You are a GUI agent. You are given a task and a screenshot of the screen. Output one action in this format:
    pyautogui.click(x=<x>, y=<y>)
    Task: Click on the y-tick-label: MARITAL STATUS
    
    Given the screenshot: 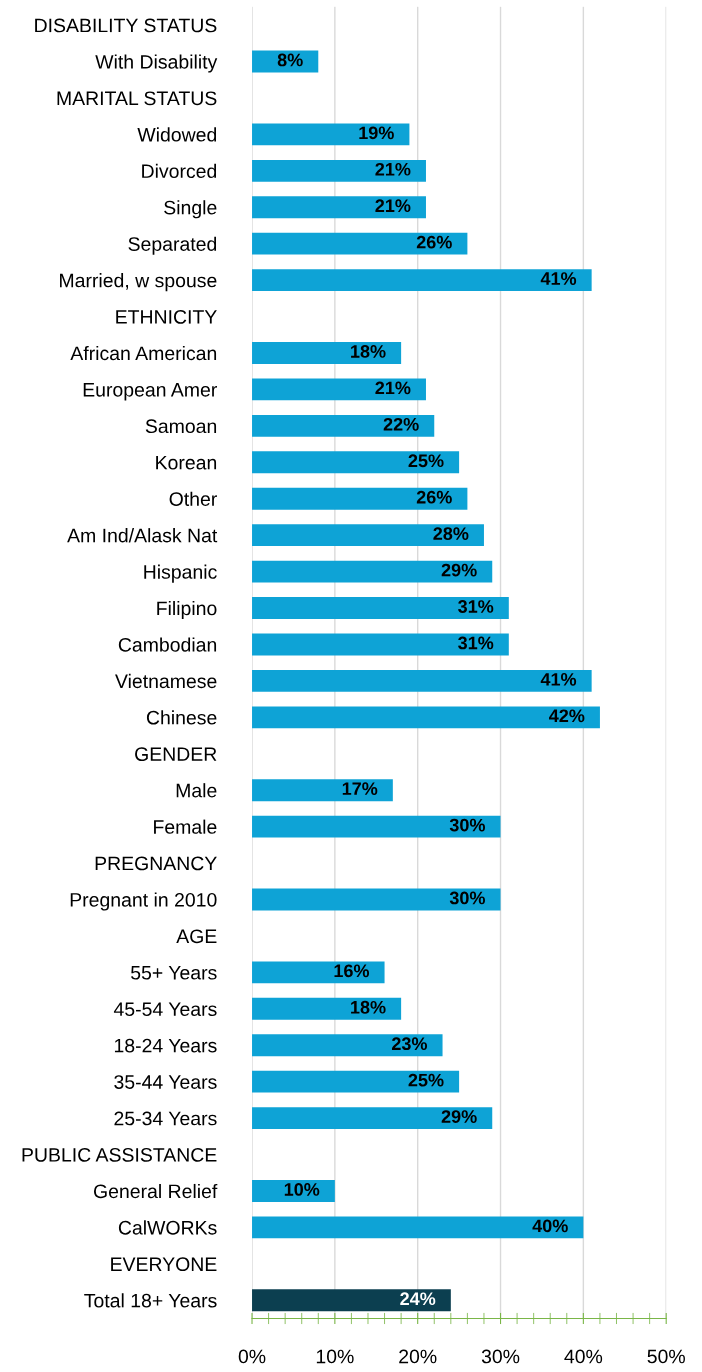 What is the action you would take?
    pyautogui.click(x=137, y=98)
    